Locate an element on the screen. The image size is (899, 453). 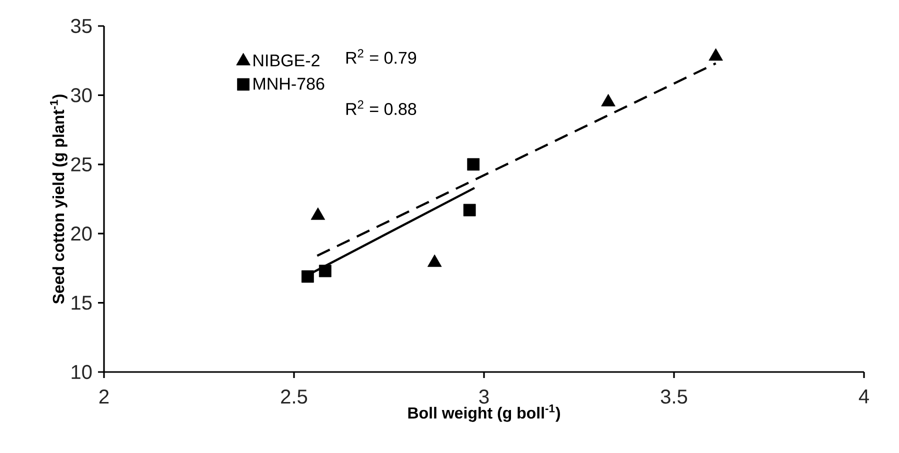
x-tick-label: 3.5 is located at coordinates (674, 397).